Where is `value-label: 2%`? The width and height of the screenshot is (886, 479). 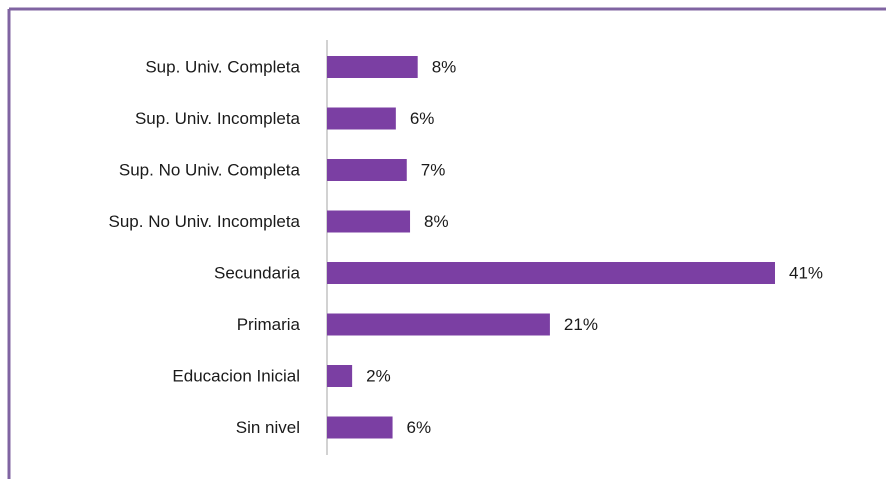
value-label: 2% is located at coordinates (378, 375).